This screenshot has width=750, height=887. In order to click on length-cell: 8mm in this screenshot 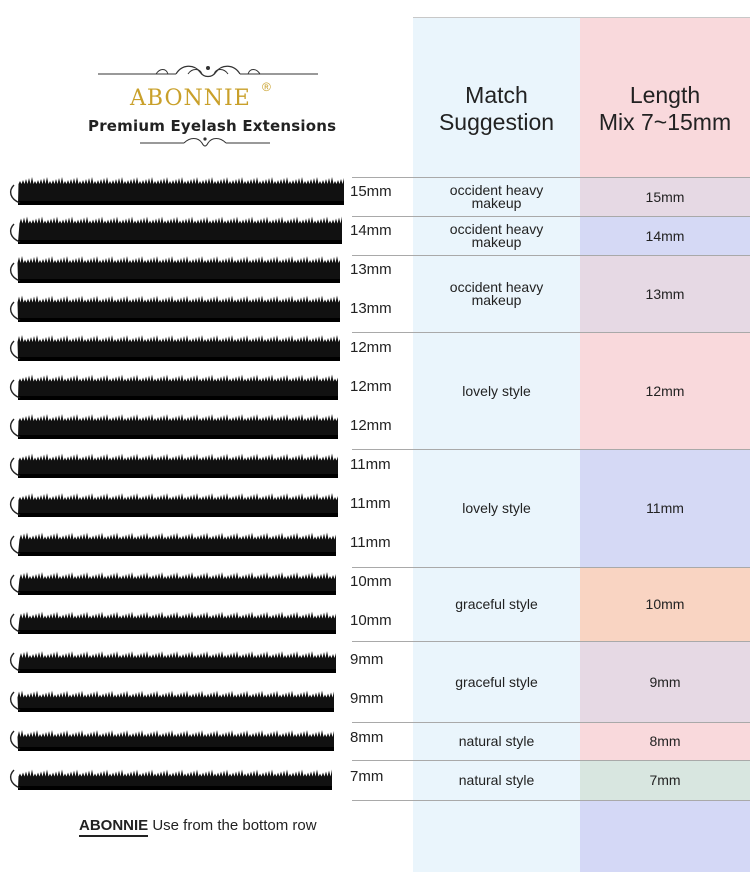, I will do `click(665, 741)`.